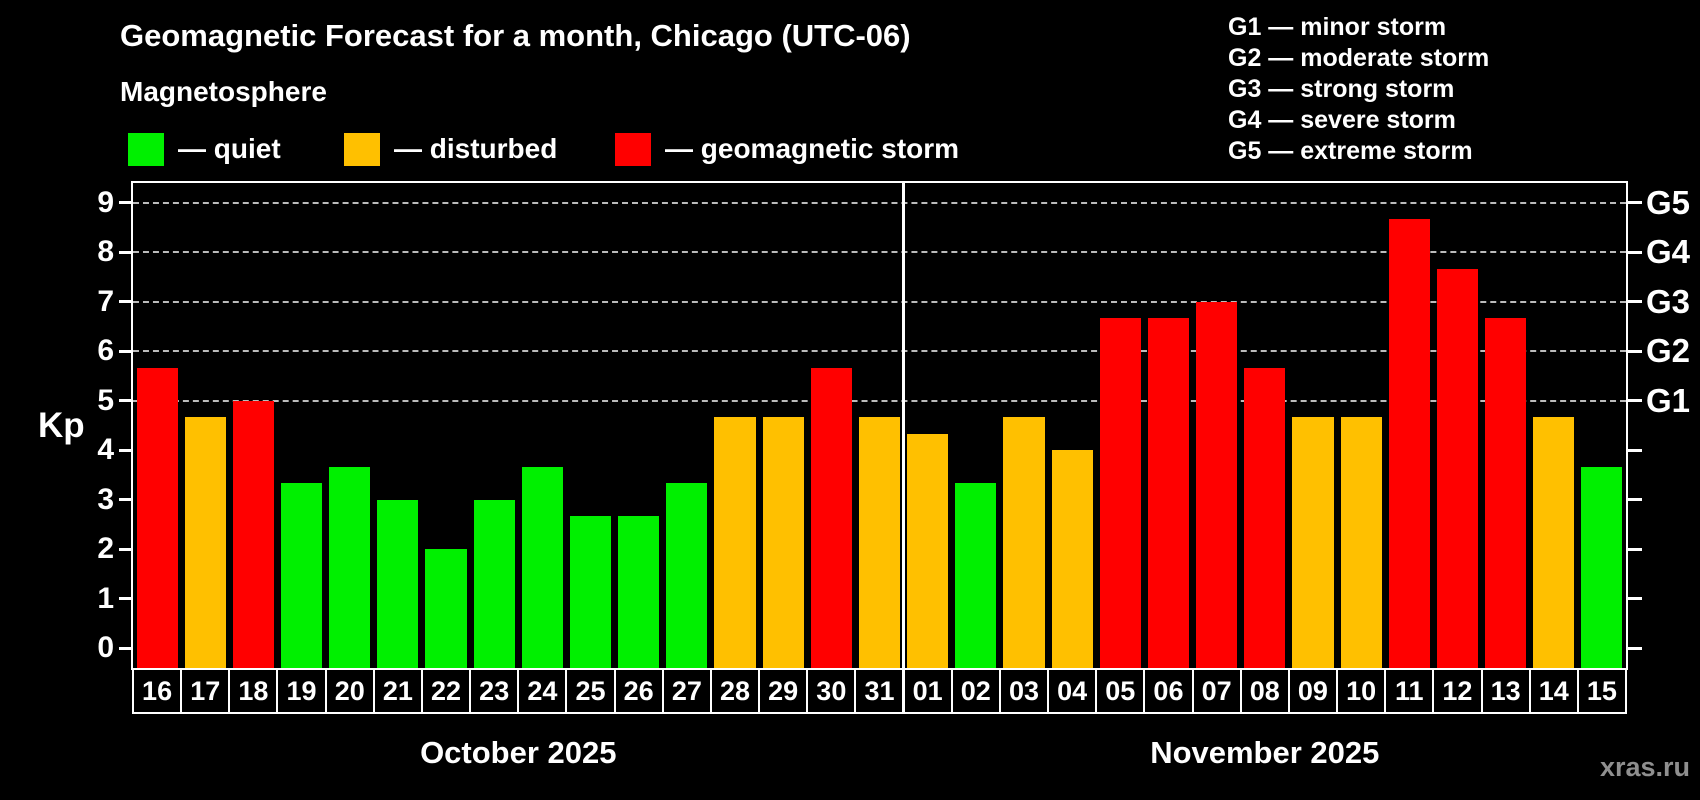  I want to click on g-axis-label: G3, so click(1668, 301).